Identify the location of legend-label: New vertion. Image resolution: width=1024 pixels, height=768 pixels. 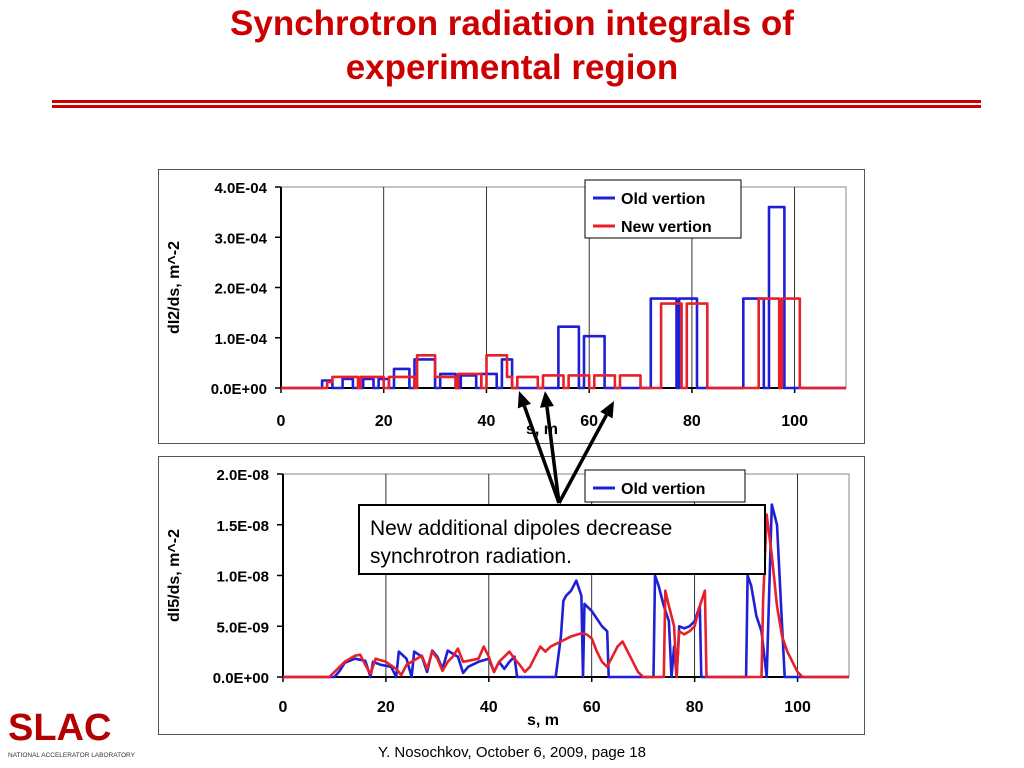
(666, 227).